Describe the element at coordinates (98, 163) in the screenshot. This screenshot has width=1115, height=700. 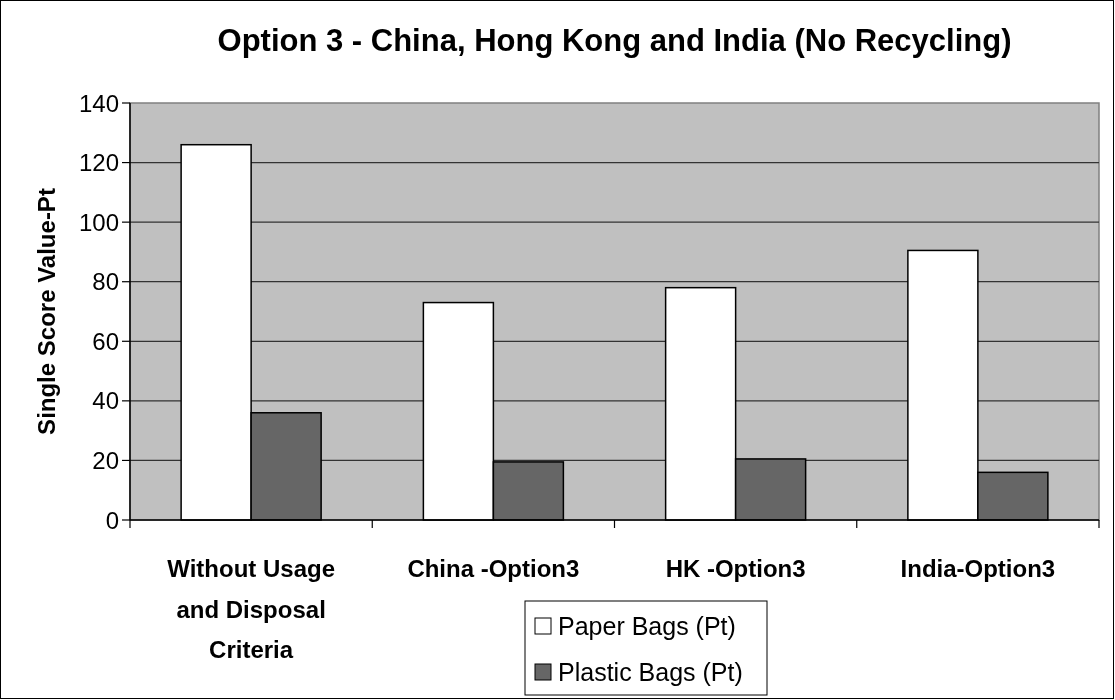
I see `y-tick-label: 120` at that location.